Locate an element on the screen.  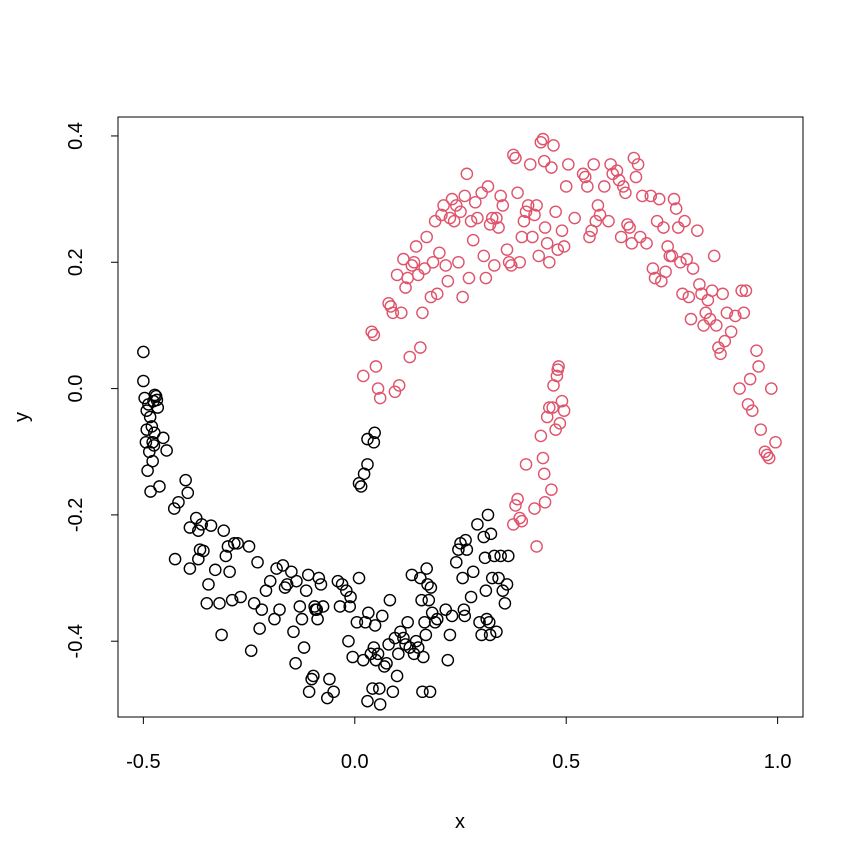
y-tick-label: 0.4 is located at coordinates (76, 136).